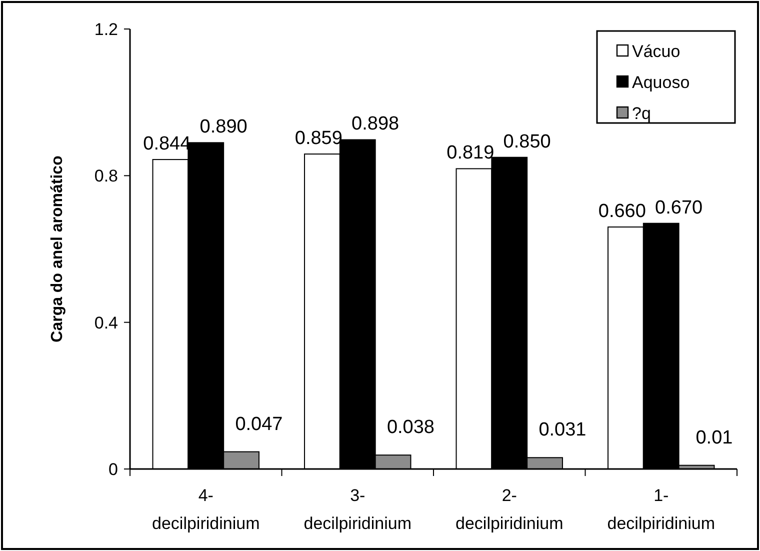 The width and height of the screenshot is (760, 551). Describe the element at coordinates (224, 127) in the screenshot. I see `data-label: 0.890` at that location.